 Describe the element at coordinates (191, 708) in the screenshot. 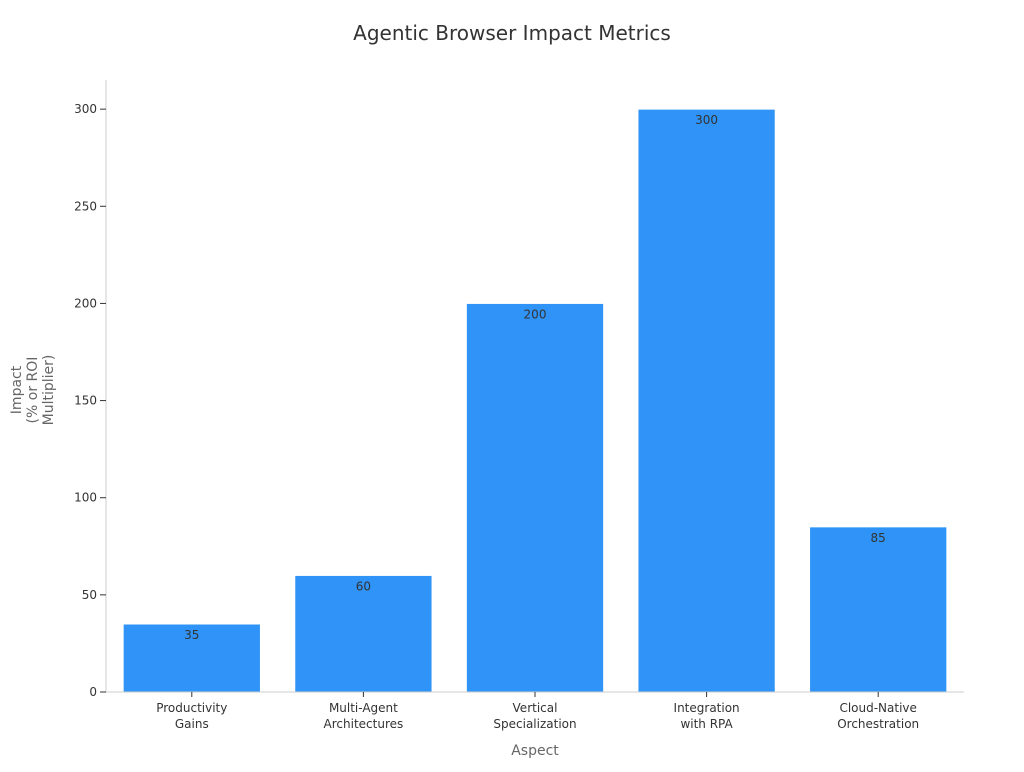

I see `x-tick-label-line: Productivity` at that location.